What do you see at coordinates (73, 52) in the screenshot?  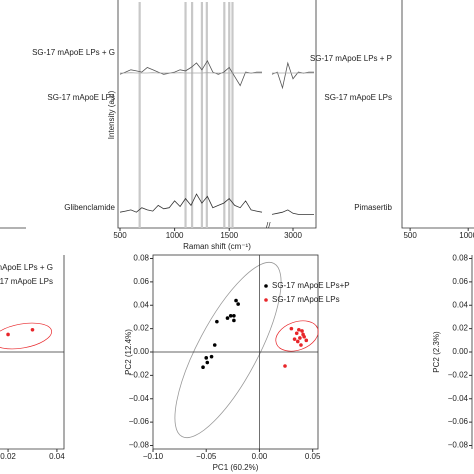 I see `trace-label: SG-17 mApoE LPs + G` at bounding box center [73, 52].